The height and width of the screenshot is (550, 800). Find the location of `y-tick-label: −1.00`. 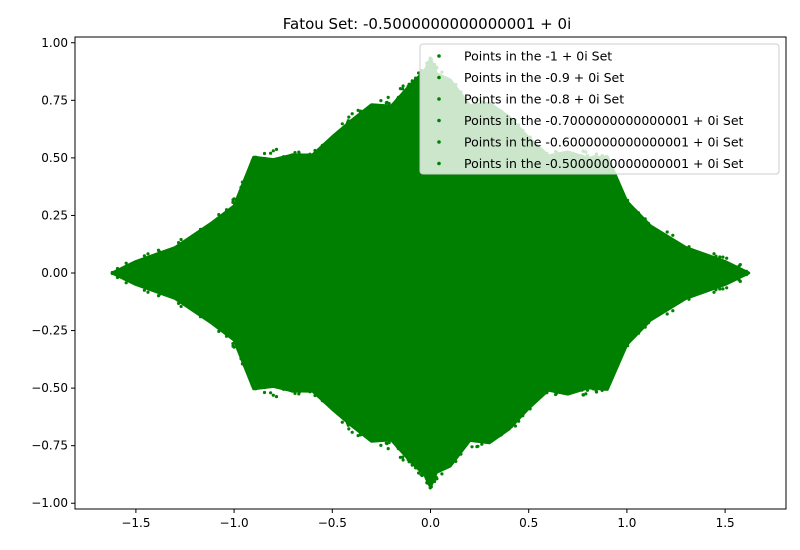

y-tick-label: −1.00 is located at coordinates (49, 503).